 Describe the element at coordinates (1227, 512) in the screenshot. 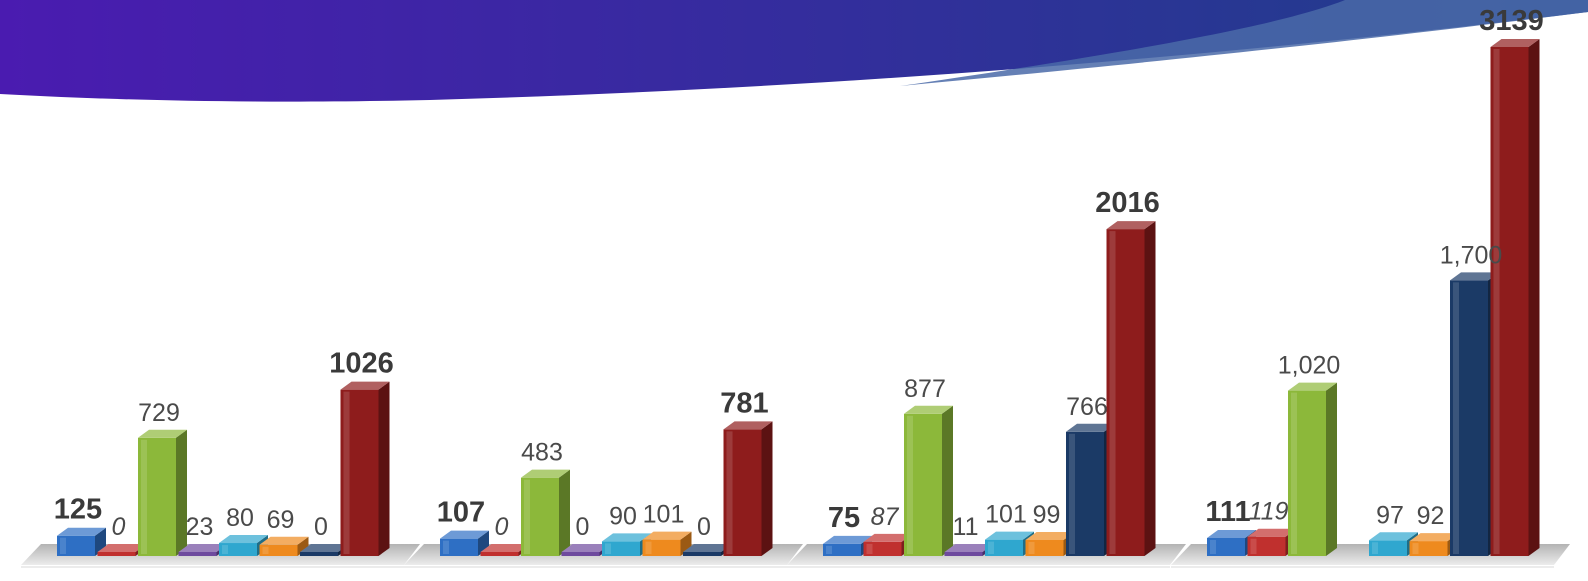

I see `data-label: 111` at that location.